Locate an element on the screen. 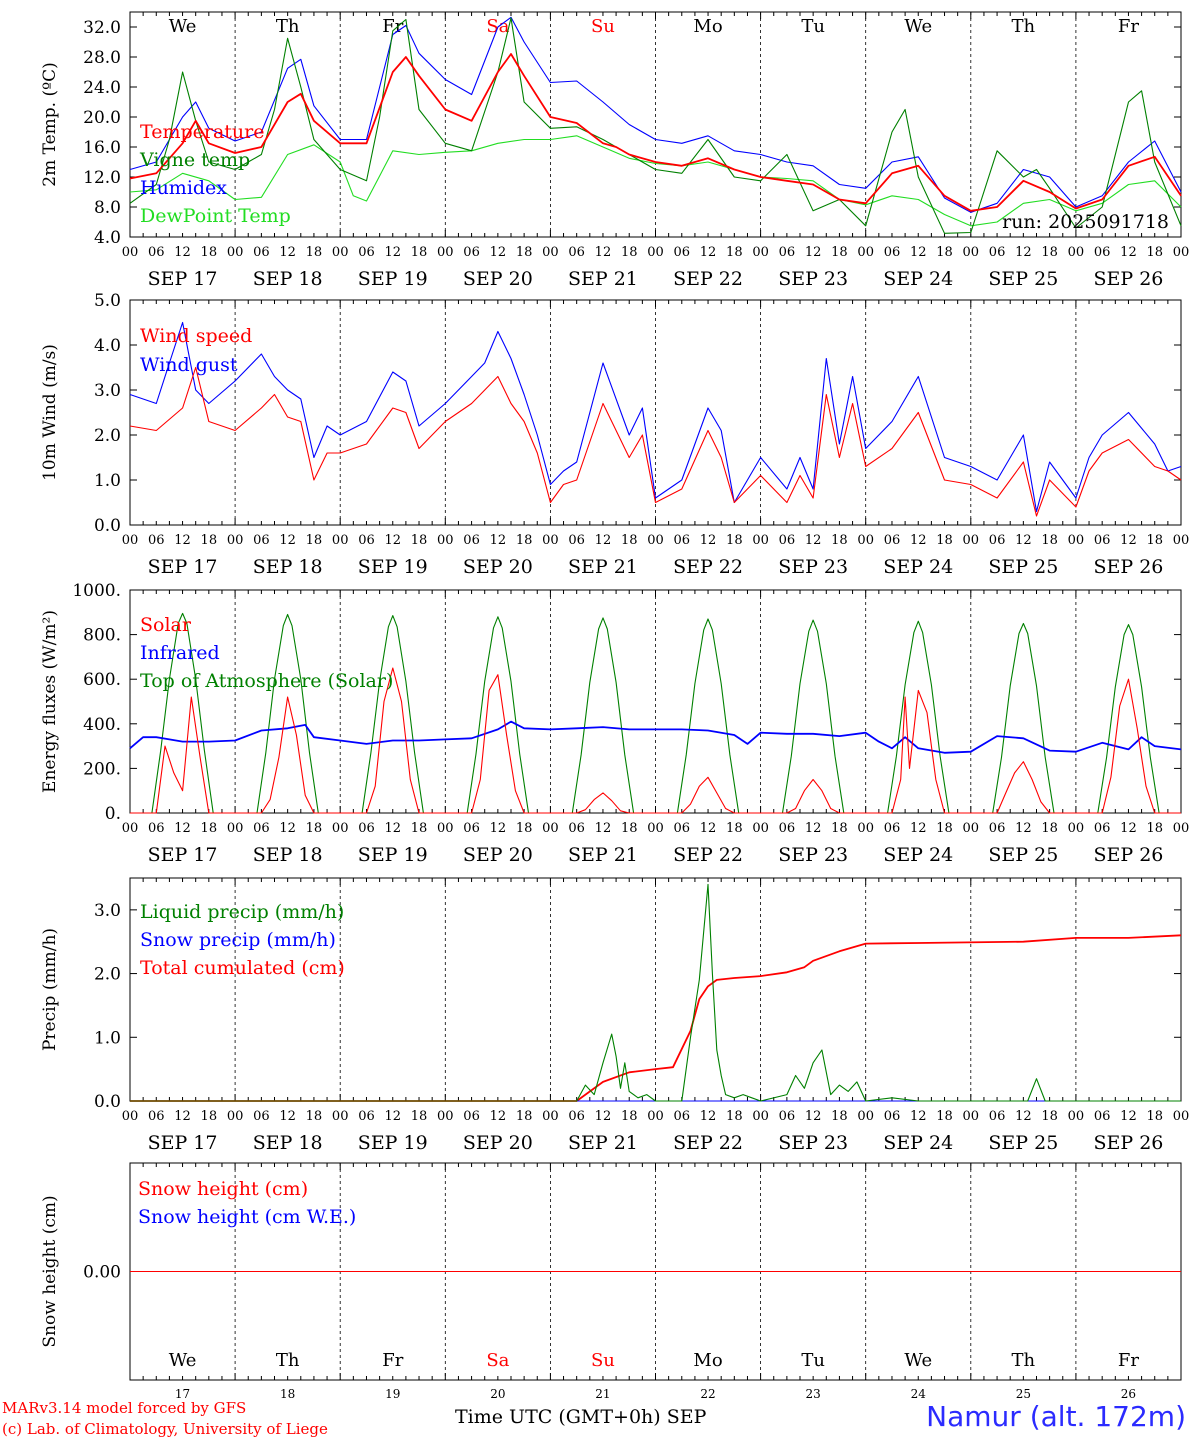  y-tick-label: 12.0 is located at coordinates (102, 178).